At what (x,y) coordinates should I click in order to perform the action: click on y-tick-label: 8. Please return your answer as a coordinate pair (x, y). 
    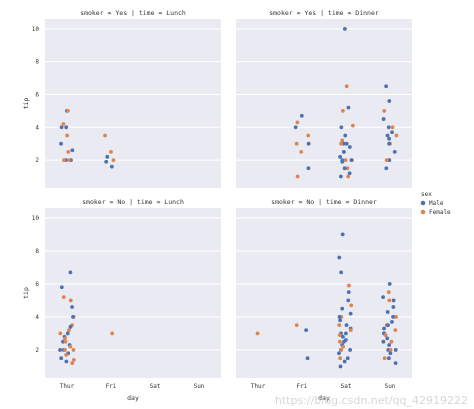
    Looking at the image, I should click on (37, 62).